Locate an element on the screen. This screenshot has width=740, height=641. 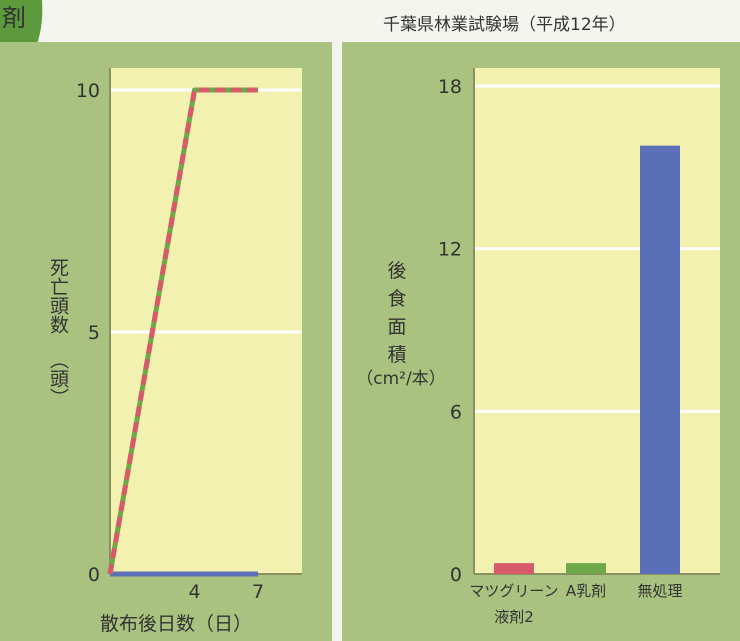
right-y-tick-labels: 0 6 12 18 is located at coordinates (450, 331).